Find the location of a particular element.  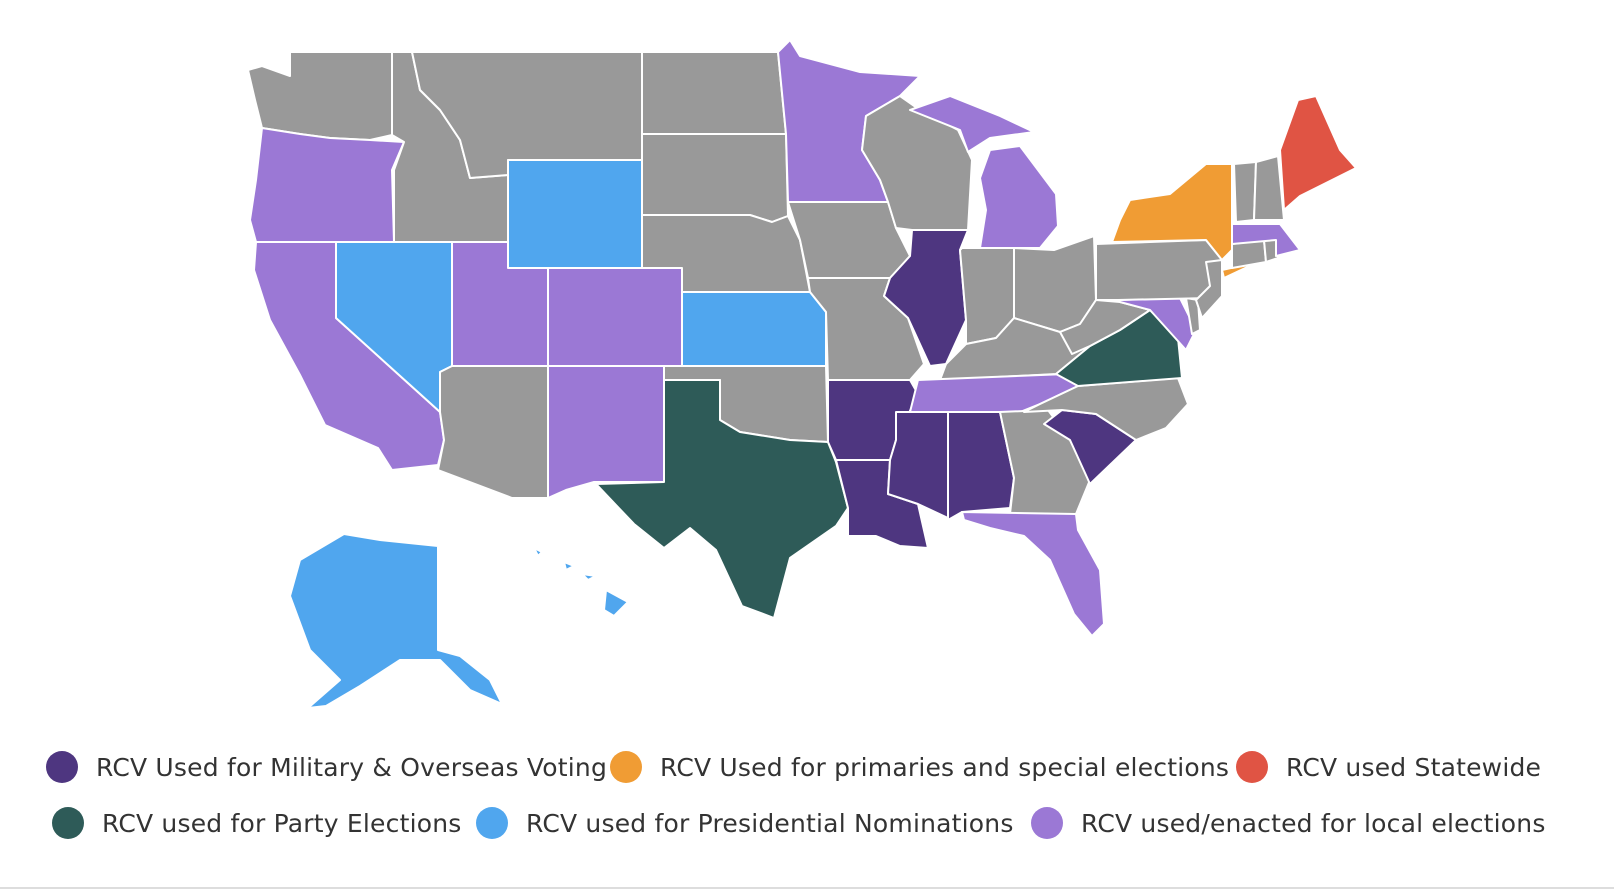

state-washington is located at coordinates (320, 96).